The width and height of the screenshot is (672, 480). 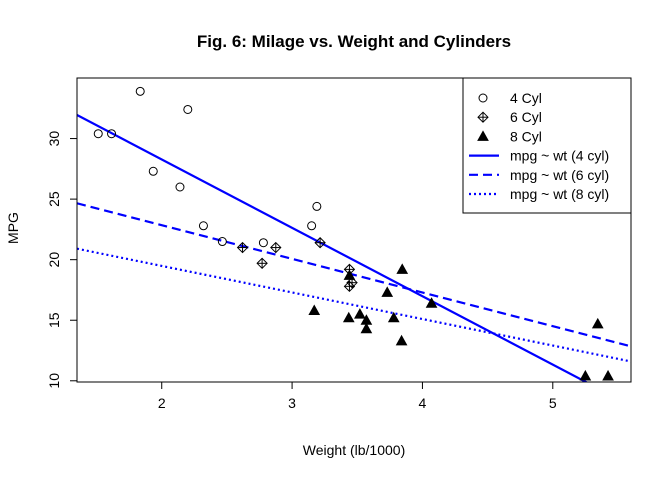 I want to click on legend-box, so click(x=547, y=145).